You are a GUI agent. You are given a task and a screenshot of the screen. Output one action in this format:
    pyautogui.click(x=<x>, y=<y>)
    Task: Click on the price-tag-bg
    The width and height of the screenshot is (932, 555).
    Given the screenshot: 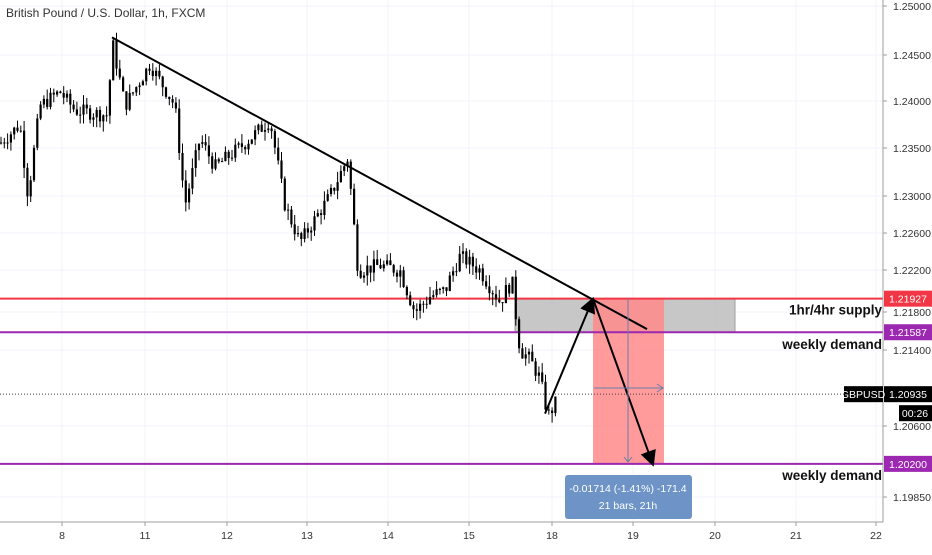 What is the action you would take?
    pyautogui.click(x=908, y=298)
    